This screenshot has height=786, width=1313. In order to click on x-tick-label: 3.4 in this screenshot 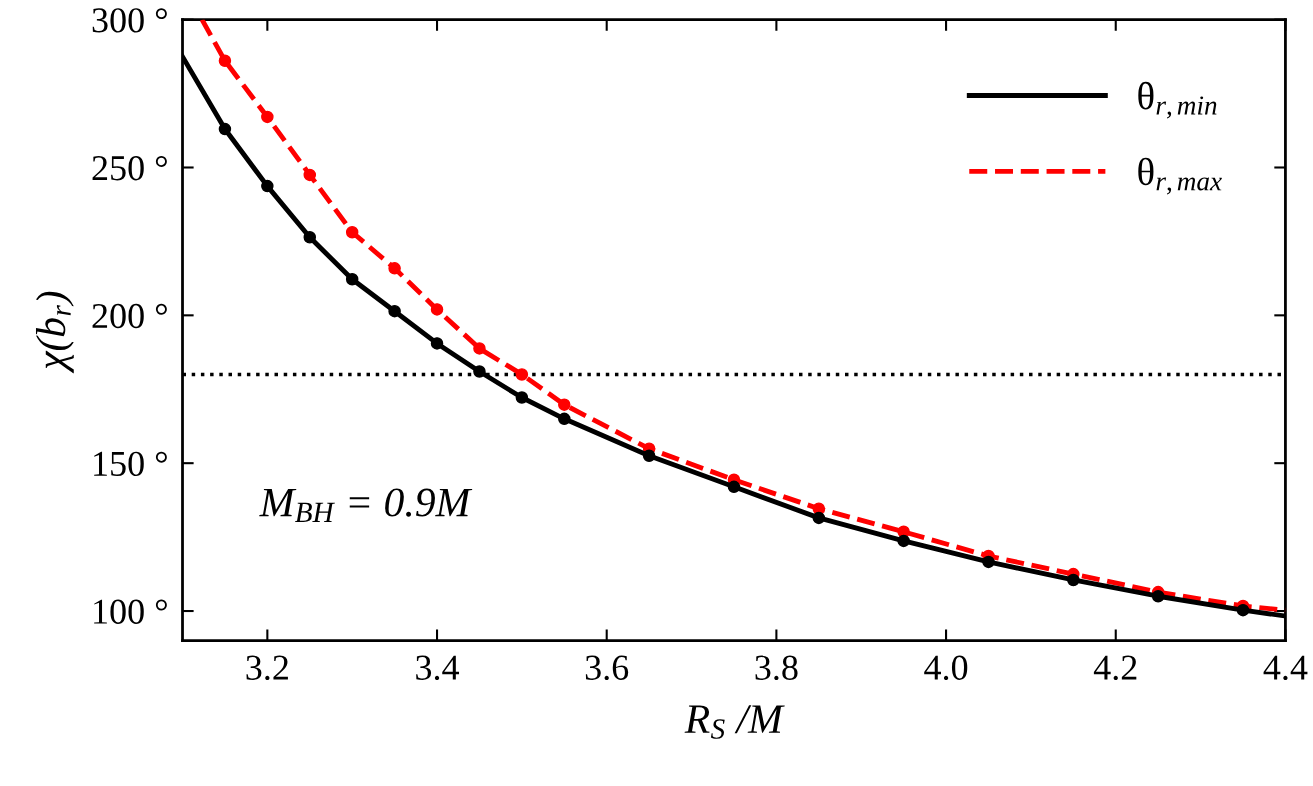, I will do `click(438, 668)`.